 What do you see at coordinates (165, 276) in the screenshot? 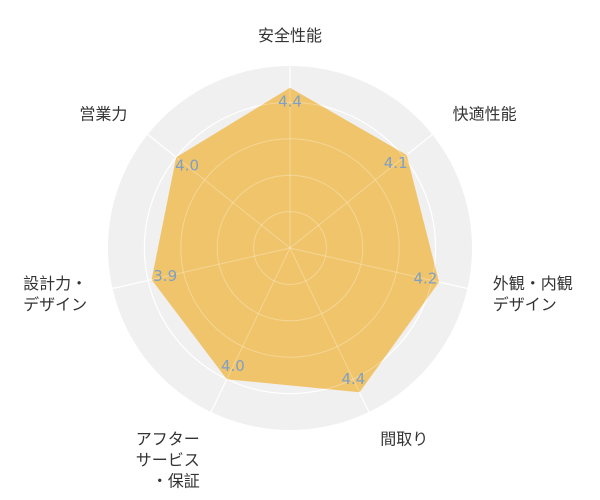
I see `value-label: 3.9` at bounding box center [165, 276].